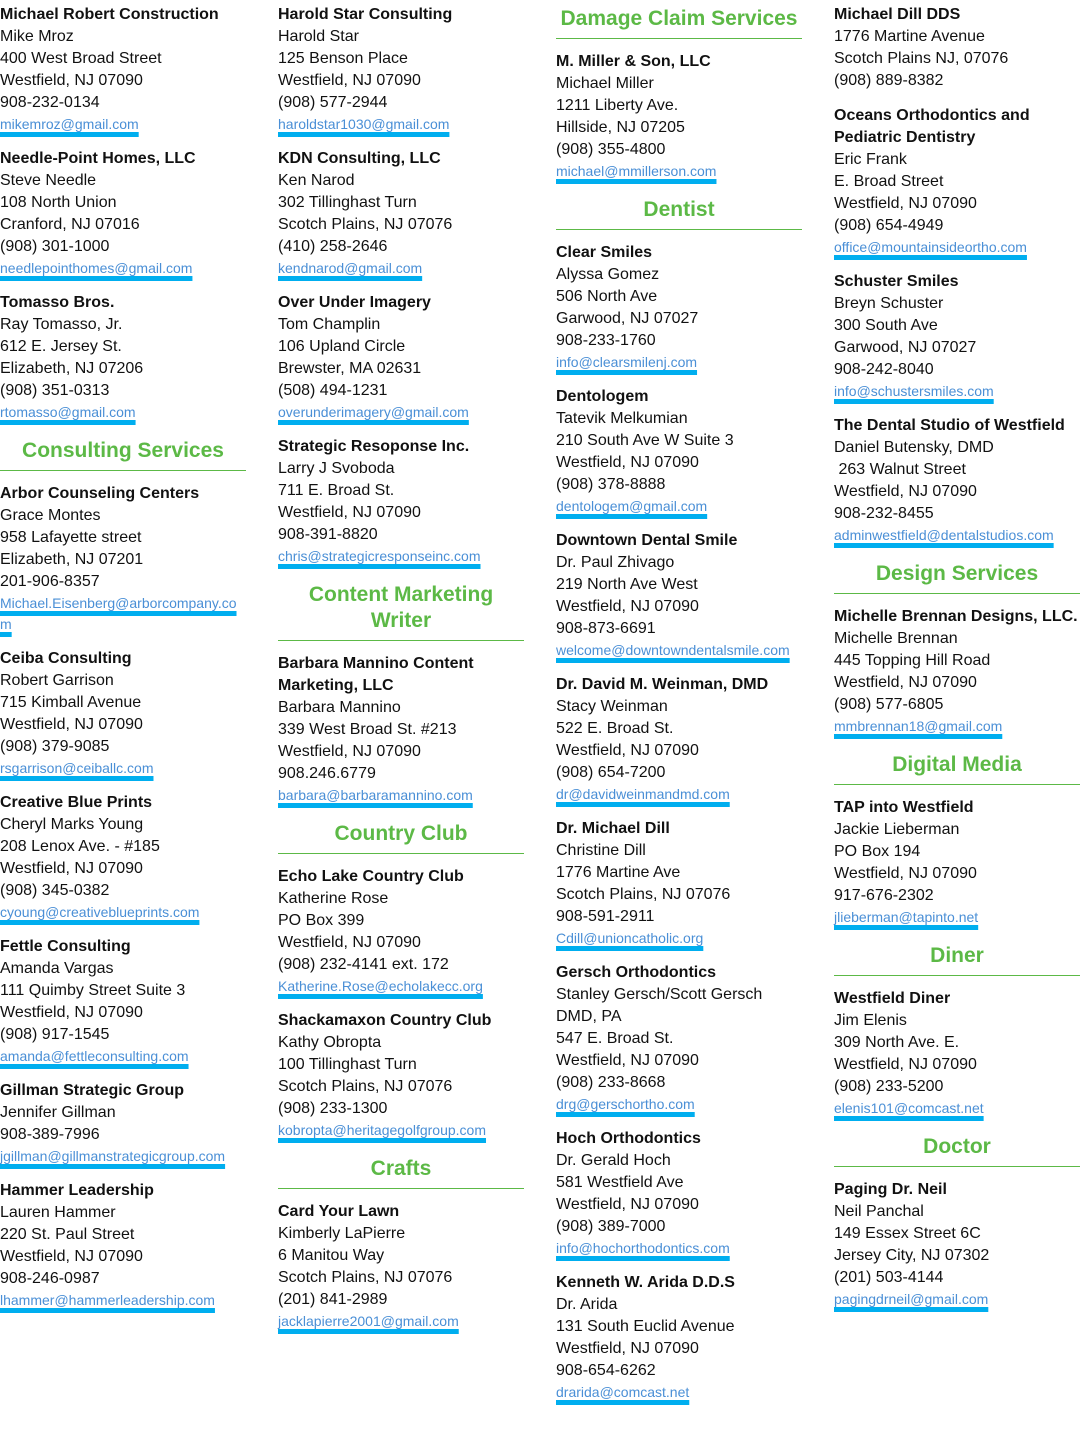  I want to click on email-link: Katherine.Rose@echolakecc.org, so click(380, 986).